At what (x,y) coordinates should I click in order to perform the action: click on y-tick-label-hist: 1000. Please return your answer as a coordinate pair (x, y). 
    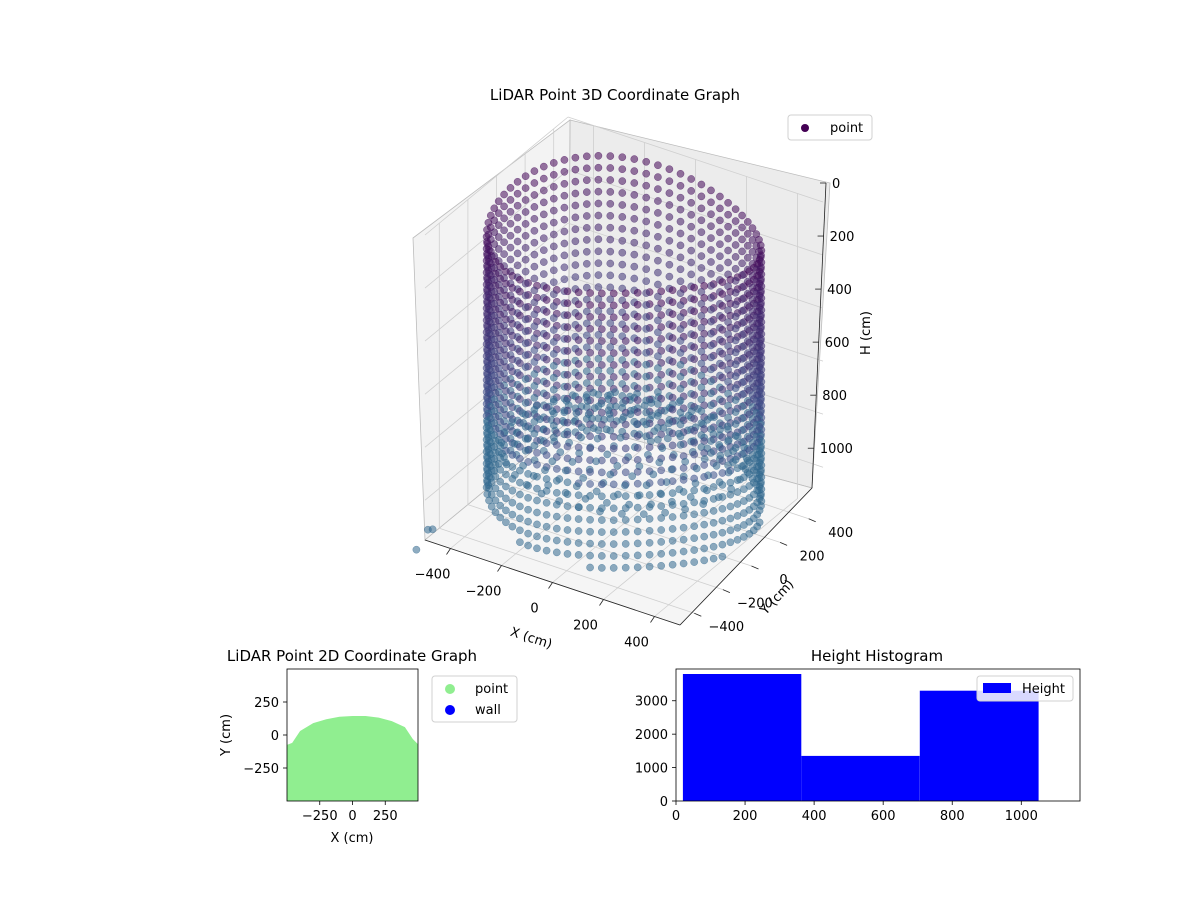
    Looking at the image, I should click on (651, 769).